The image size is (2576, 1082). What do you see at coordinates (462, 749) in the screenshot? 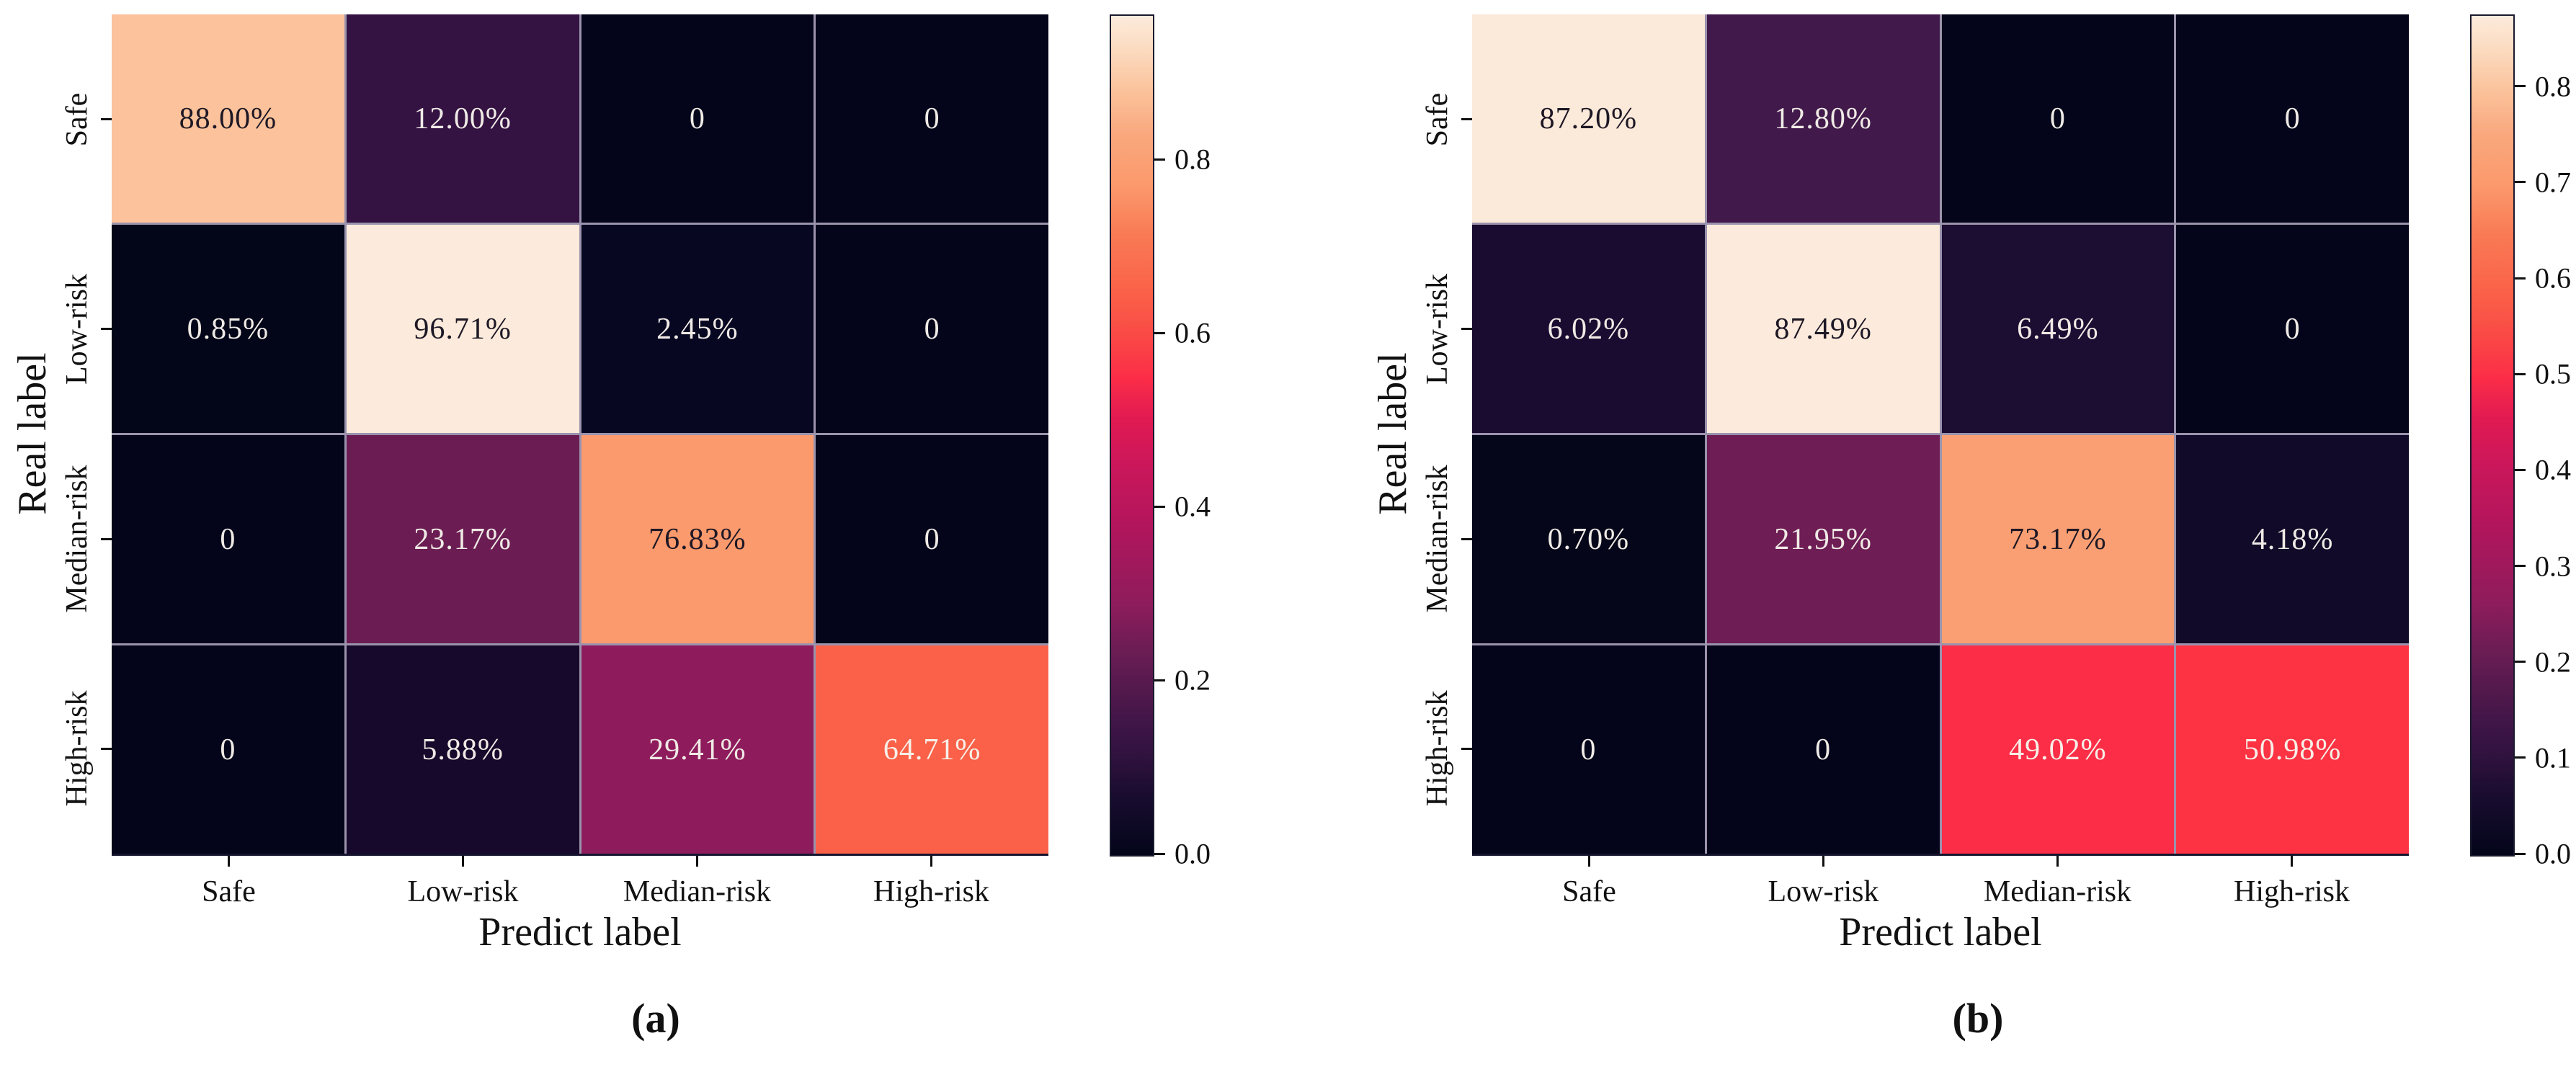
I see `cell-High-risk-Low-risk: 5.88%` at bounding box center [462, 749].